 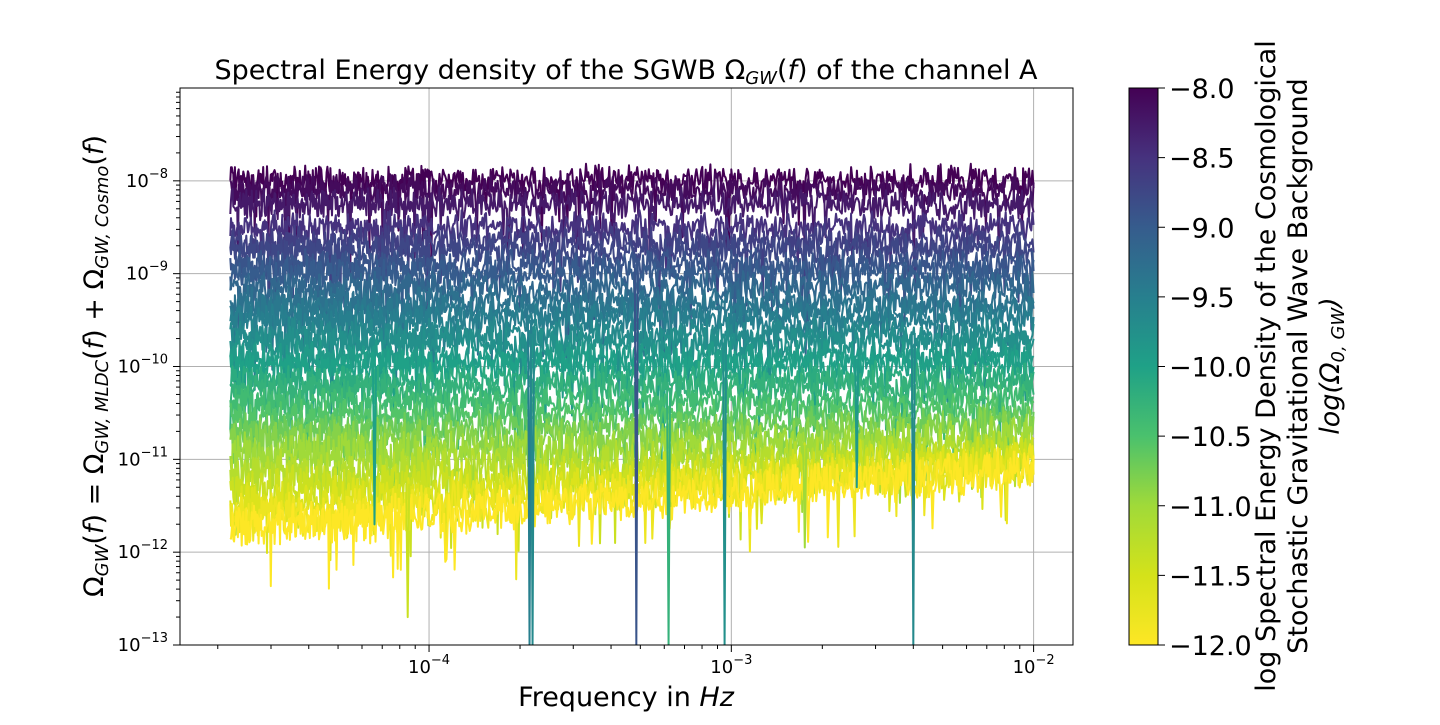 I want to click on x-tick-label: 10⁻⁴, so click(x=429, y=665).